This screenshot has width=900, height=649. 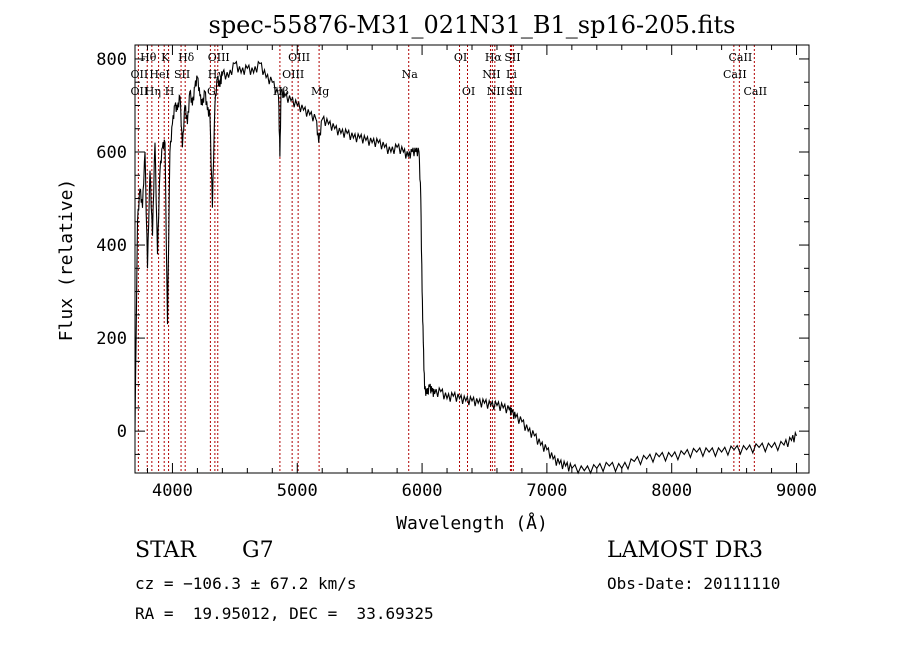 What do you see at coordinates (511, 74) in the screenshot?
I see `line-label: Li` at bounding box center [511, 74].